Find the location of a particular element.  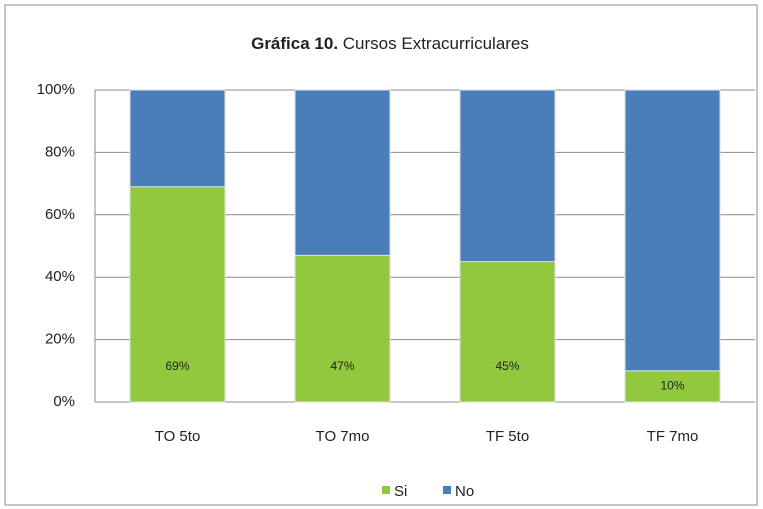

data-label: 47% is located at coordinates (342, 366).